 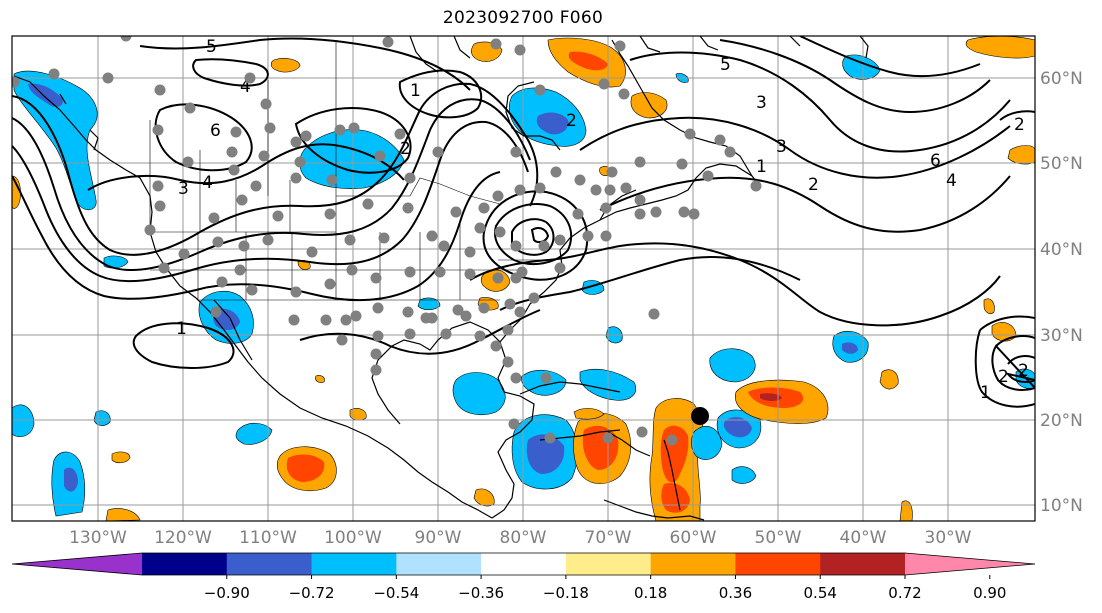 I want to click on colorbar-tick-label: 0.18, so click(x=650, y=593).